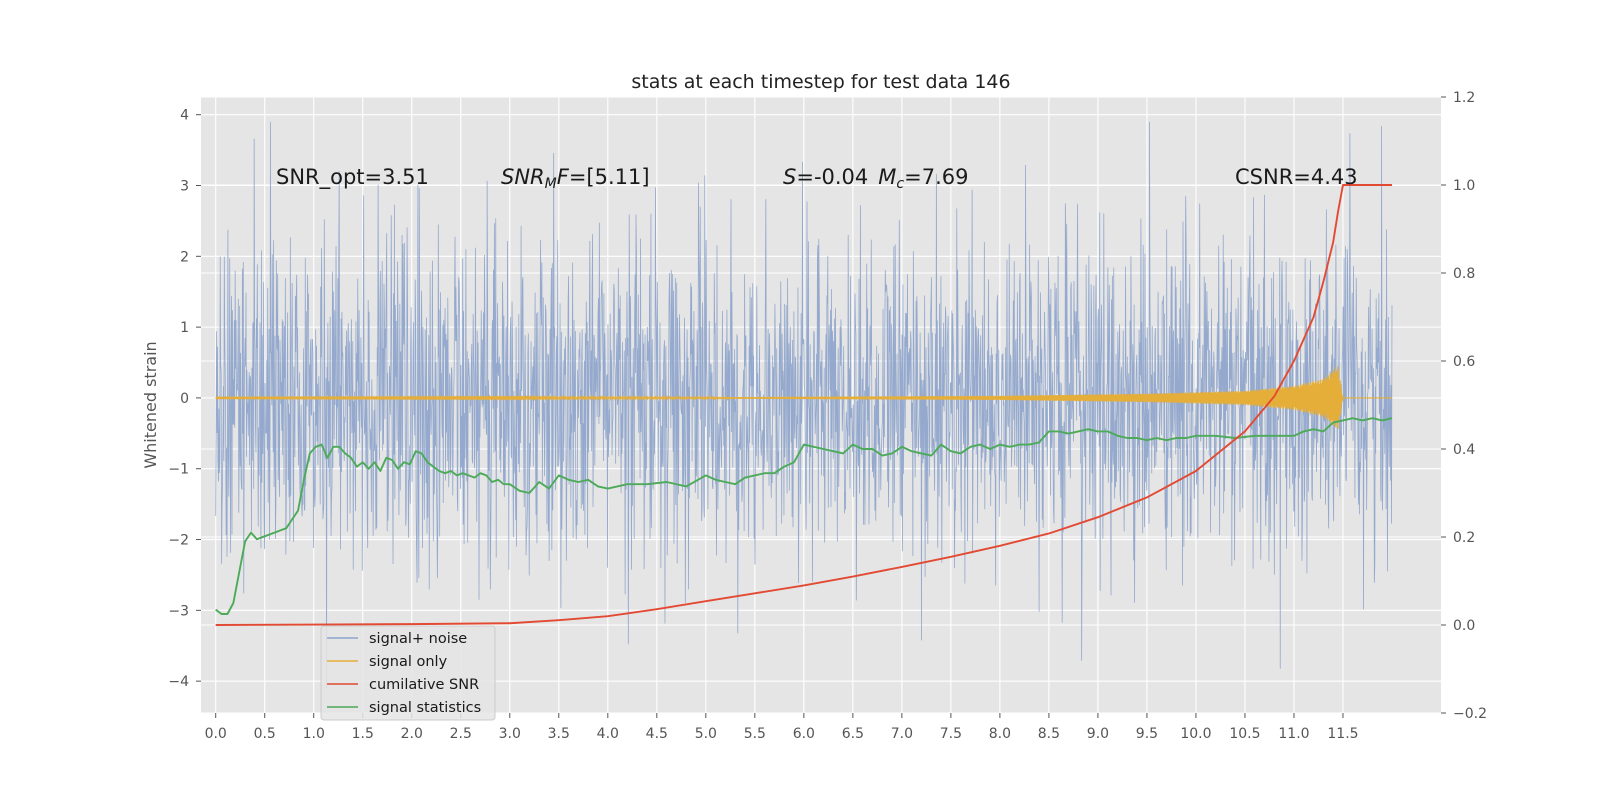  Describe the element at coordinates (820, 82) in the screenshot. I see `chart-title: stats at each timestep for test data 146` at that location.